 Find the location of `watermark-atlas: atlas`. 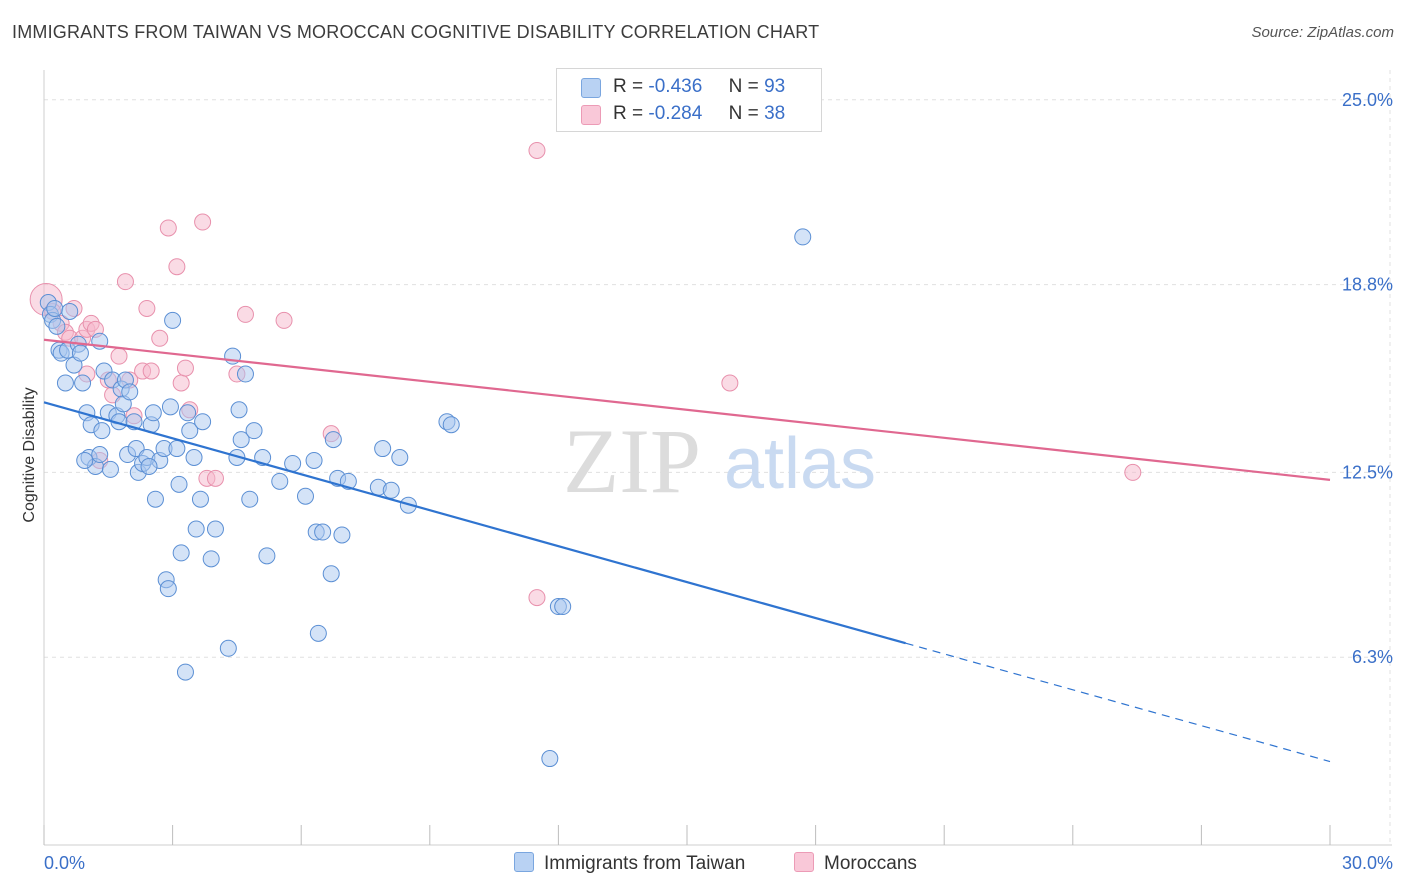

watermark-atlas: atlas is located at coordinates (800, 464).